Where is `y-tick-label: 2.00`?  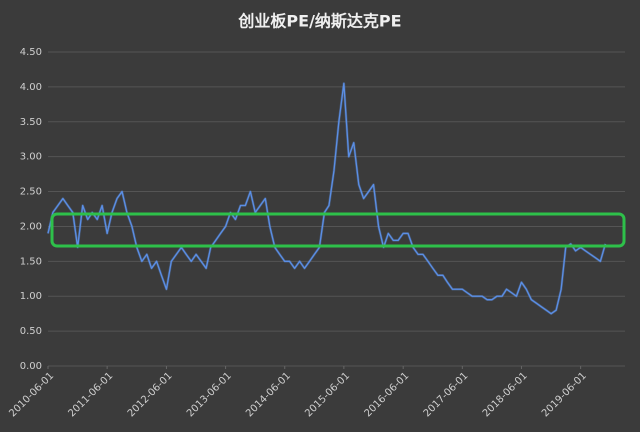 y-tick-label: 2.00 is located at coordinates (31, 226).